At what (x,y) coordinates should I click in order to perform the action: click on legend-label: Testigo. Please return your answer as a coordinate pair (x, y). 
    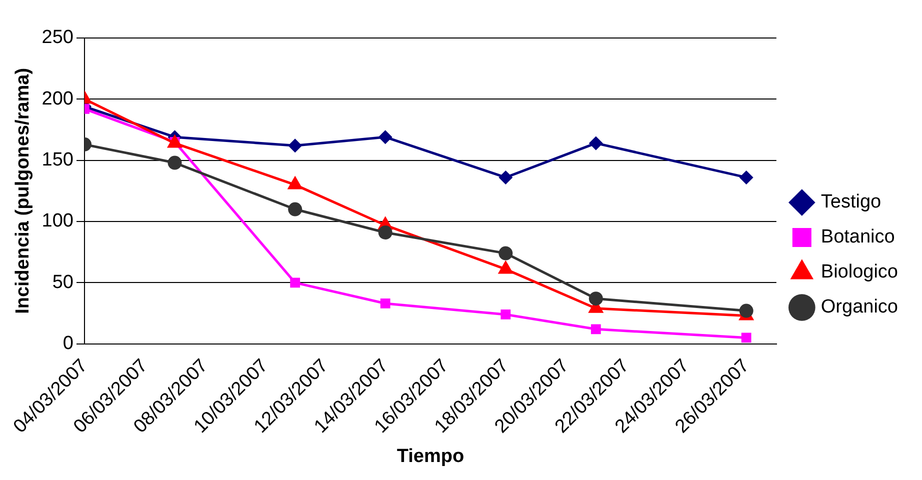
    Looking at the image, I should click on (851, 202).